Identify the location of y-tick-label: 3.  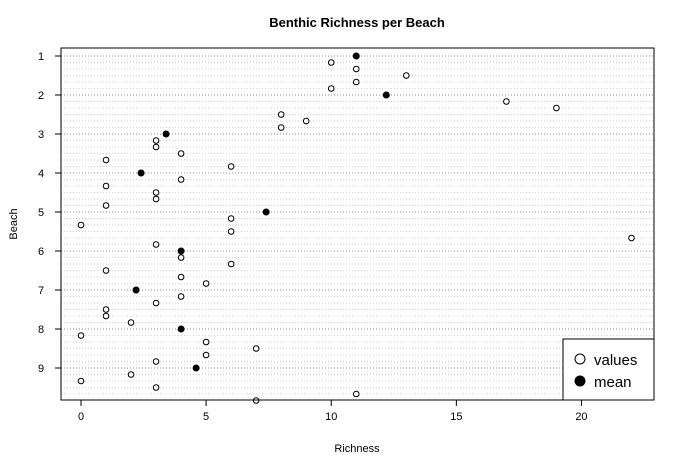
(41, 135).